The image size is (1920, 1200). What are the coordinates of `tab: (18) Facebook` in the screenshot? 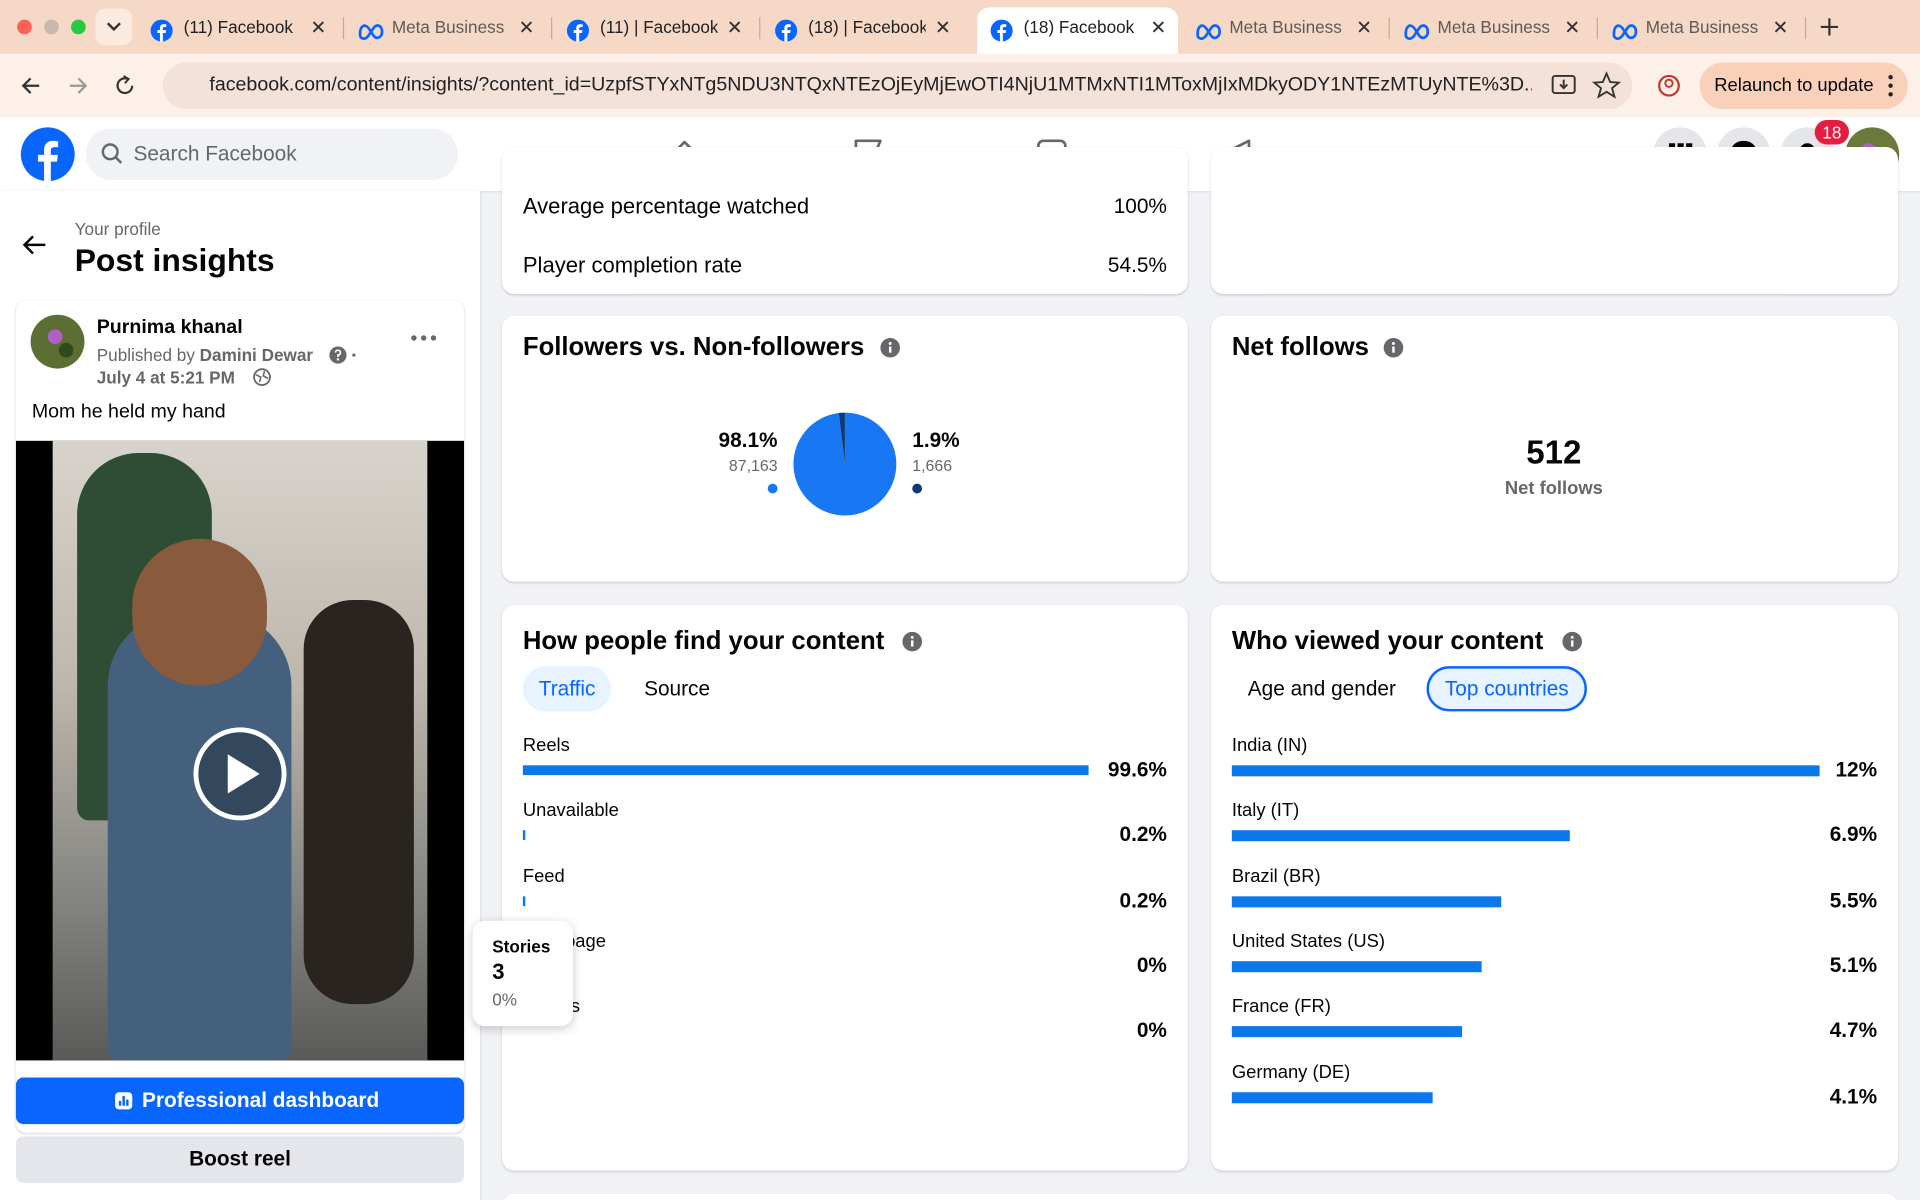 It's located at (1077, 30).